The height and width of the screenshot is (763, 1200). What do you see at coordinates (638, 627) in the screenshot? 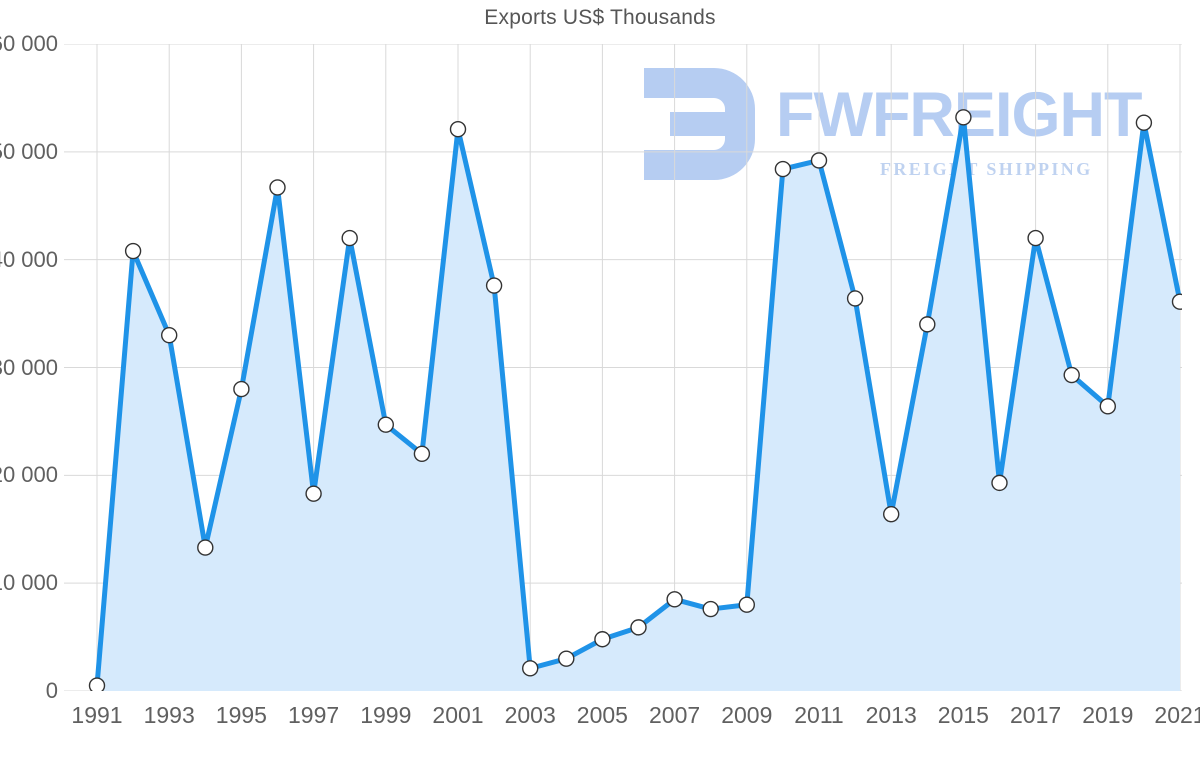
I see `data-point-2006` at bounding box center [638, 627].